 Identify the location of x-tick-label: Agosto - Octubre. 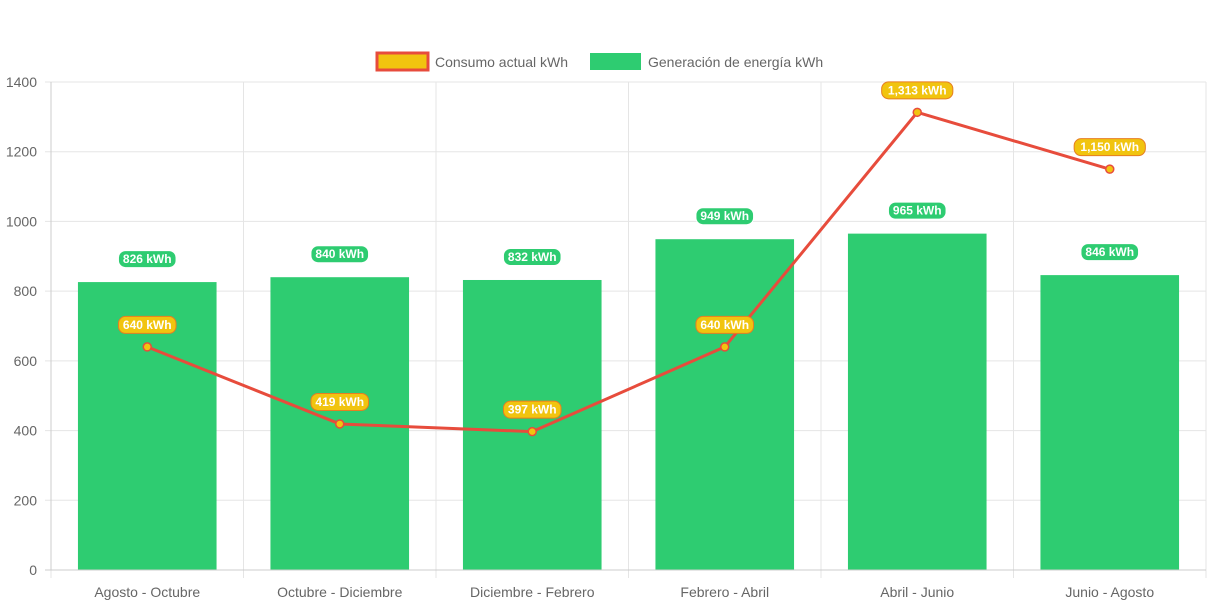
(147, 592).